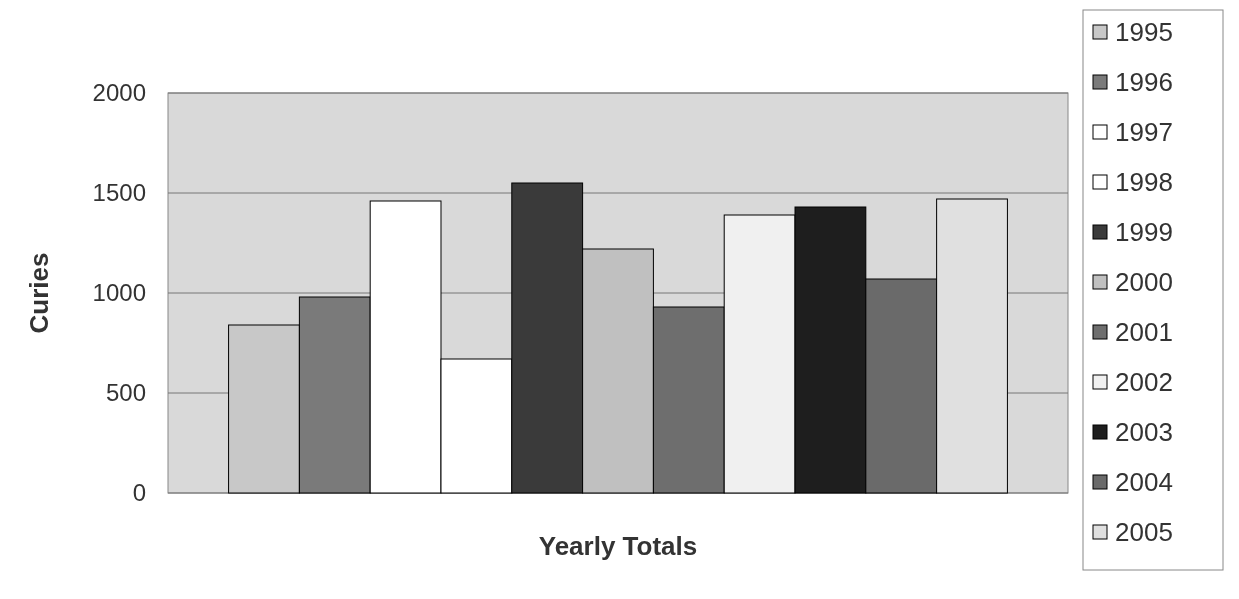 The width and height of the screenshot is (1239, 599). I want to click on y-tick-label: 500, so click(125, 393).